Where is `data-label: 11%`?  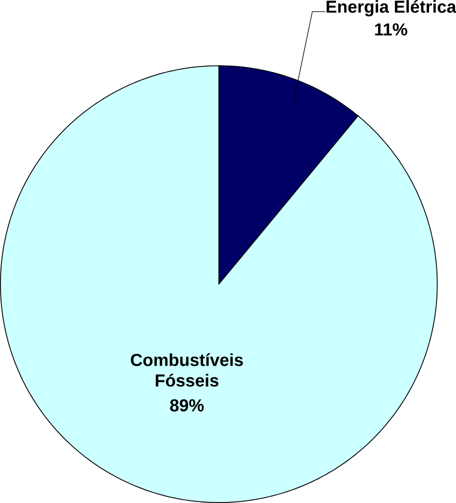
data-label: 11% is located at coordinates (391, 29).